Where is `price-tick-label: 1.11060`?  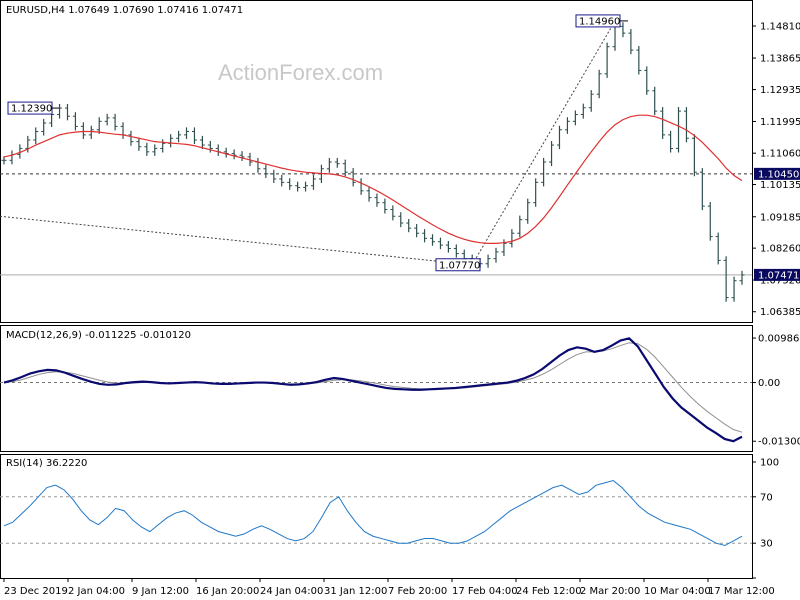 price-tick-label: 1.11060 is located at coordinates (780, 154).